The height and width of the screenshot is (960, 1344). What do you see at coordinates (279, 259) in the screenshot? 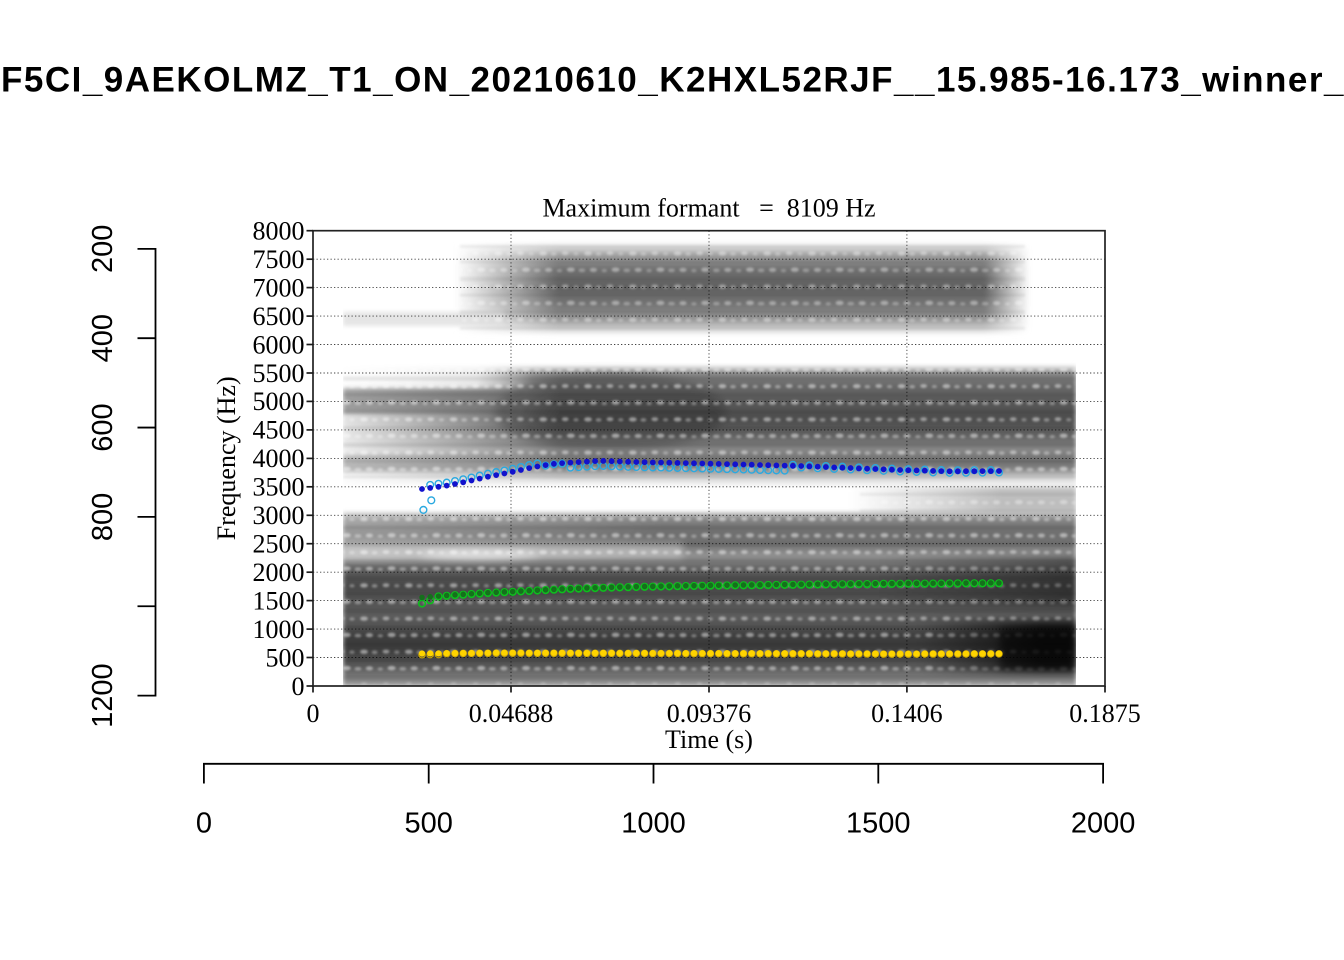
I see `svg-text: 7500` at bounding box center [279, 259].